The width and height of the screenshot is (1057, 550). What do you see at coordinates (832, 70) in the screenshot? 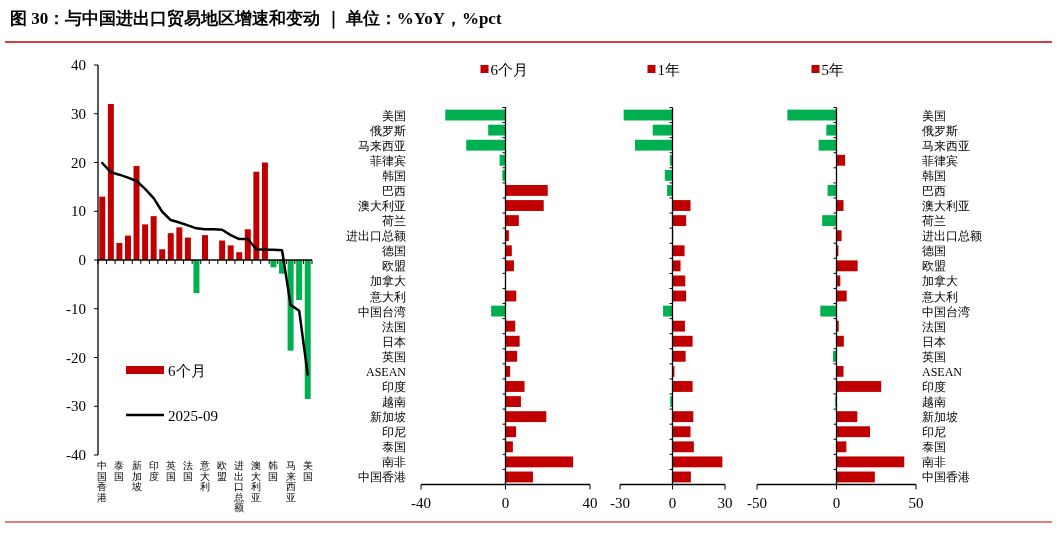
I see `legend-label: 5年` at bounding box center [832, 70].